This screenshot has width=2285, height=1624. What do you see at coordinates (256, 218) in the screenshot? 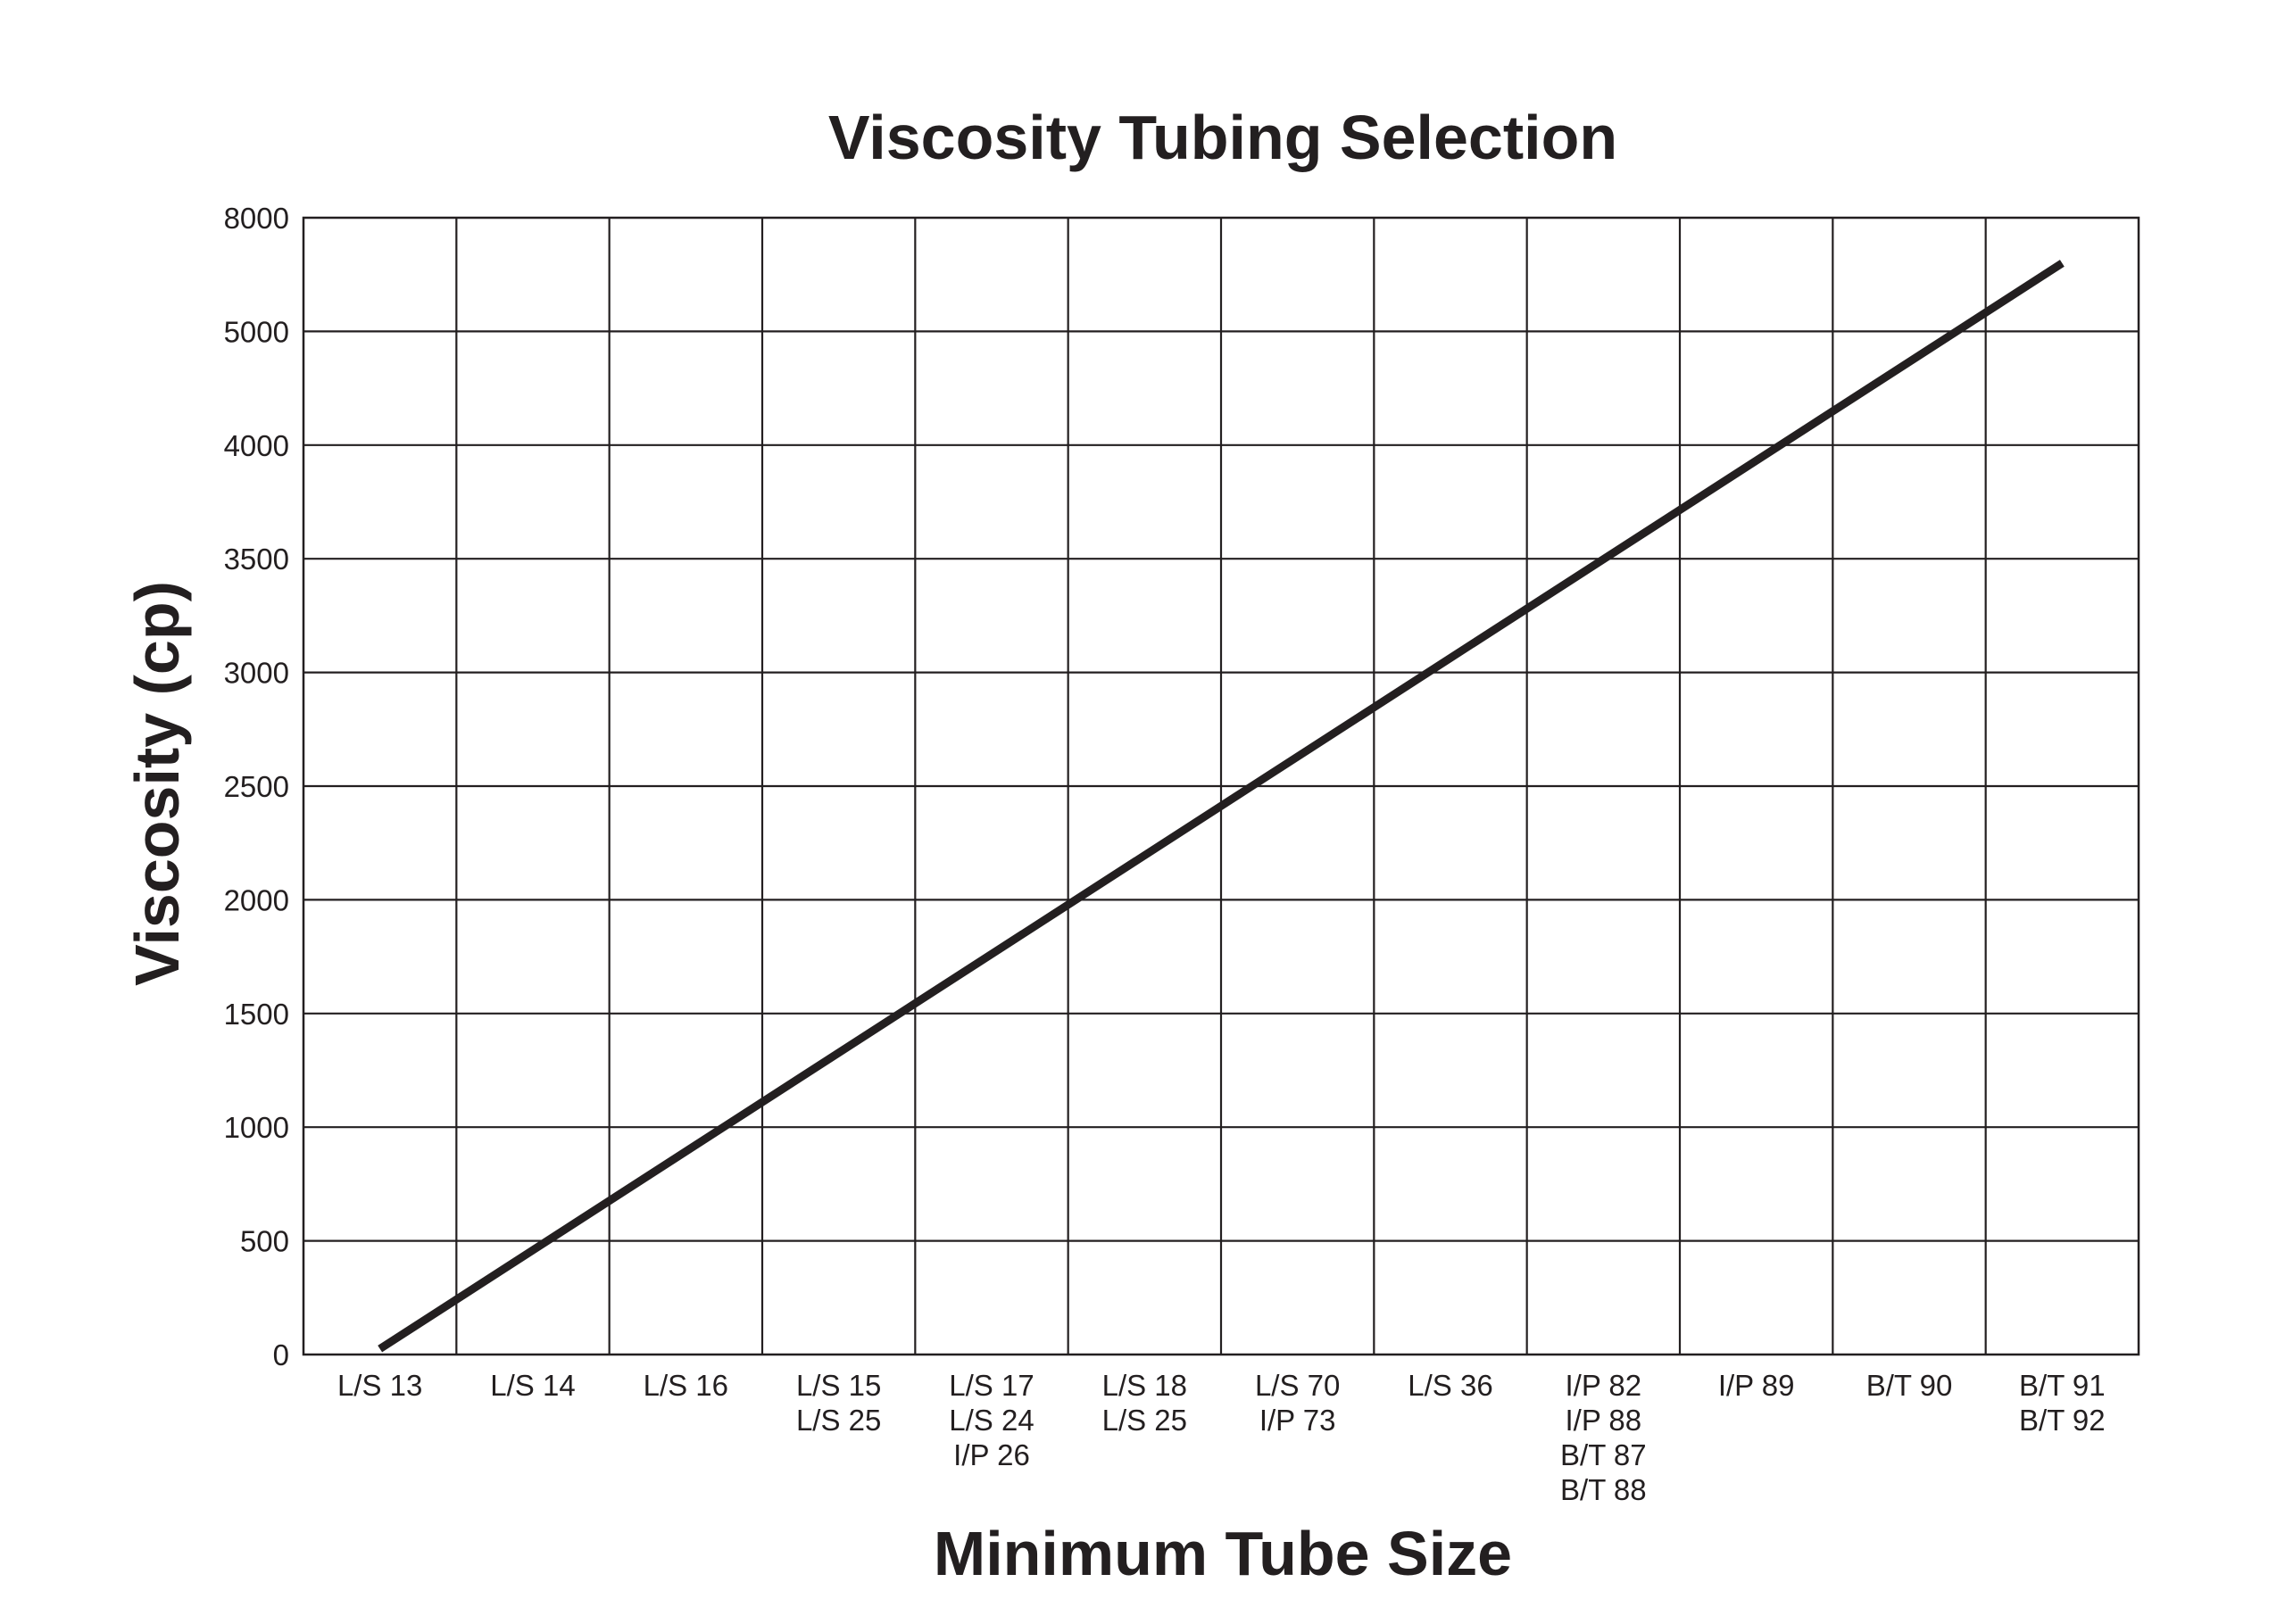
I see `y-tick-label: 8000` at bounding box center [256, 218].